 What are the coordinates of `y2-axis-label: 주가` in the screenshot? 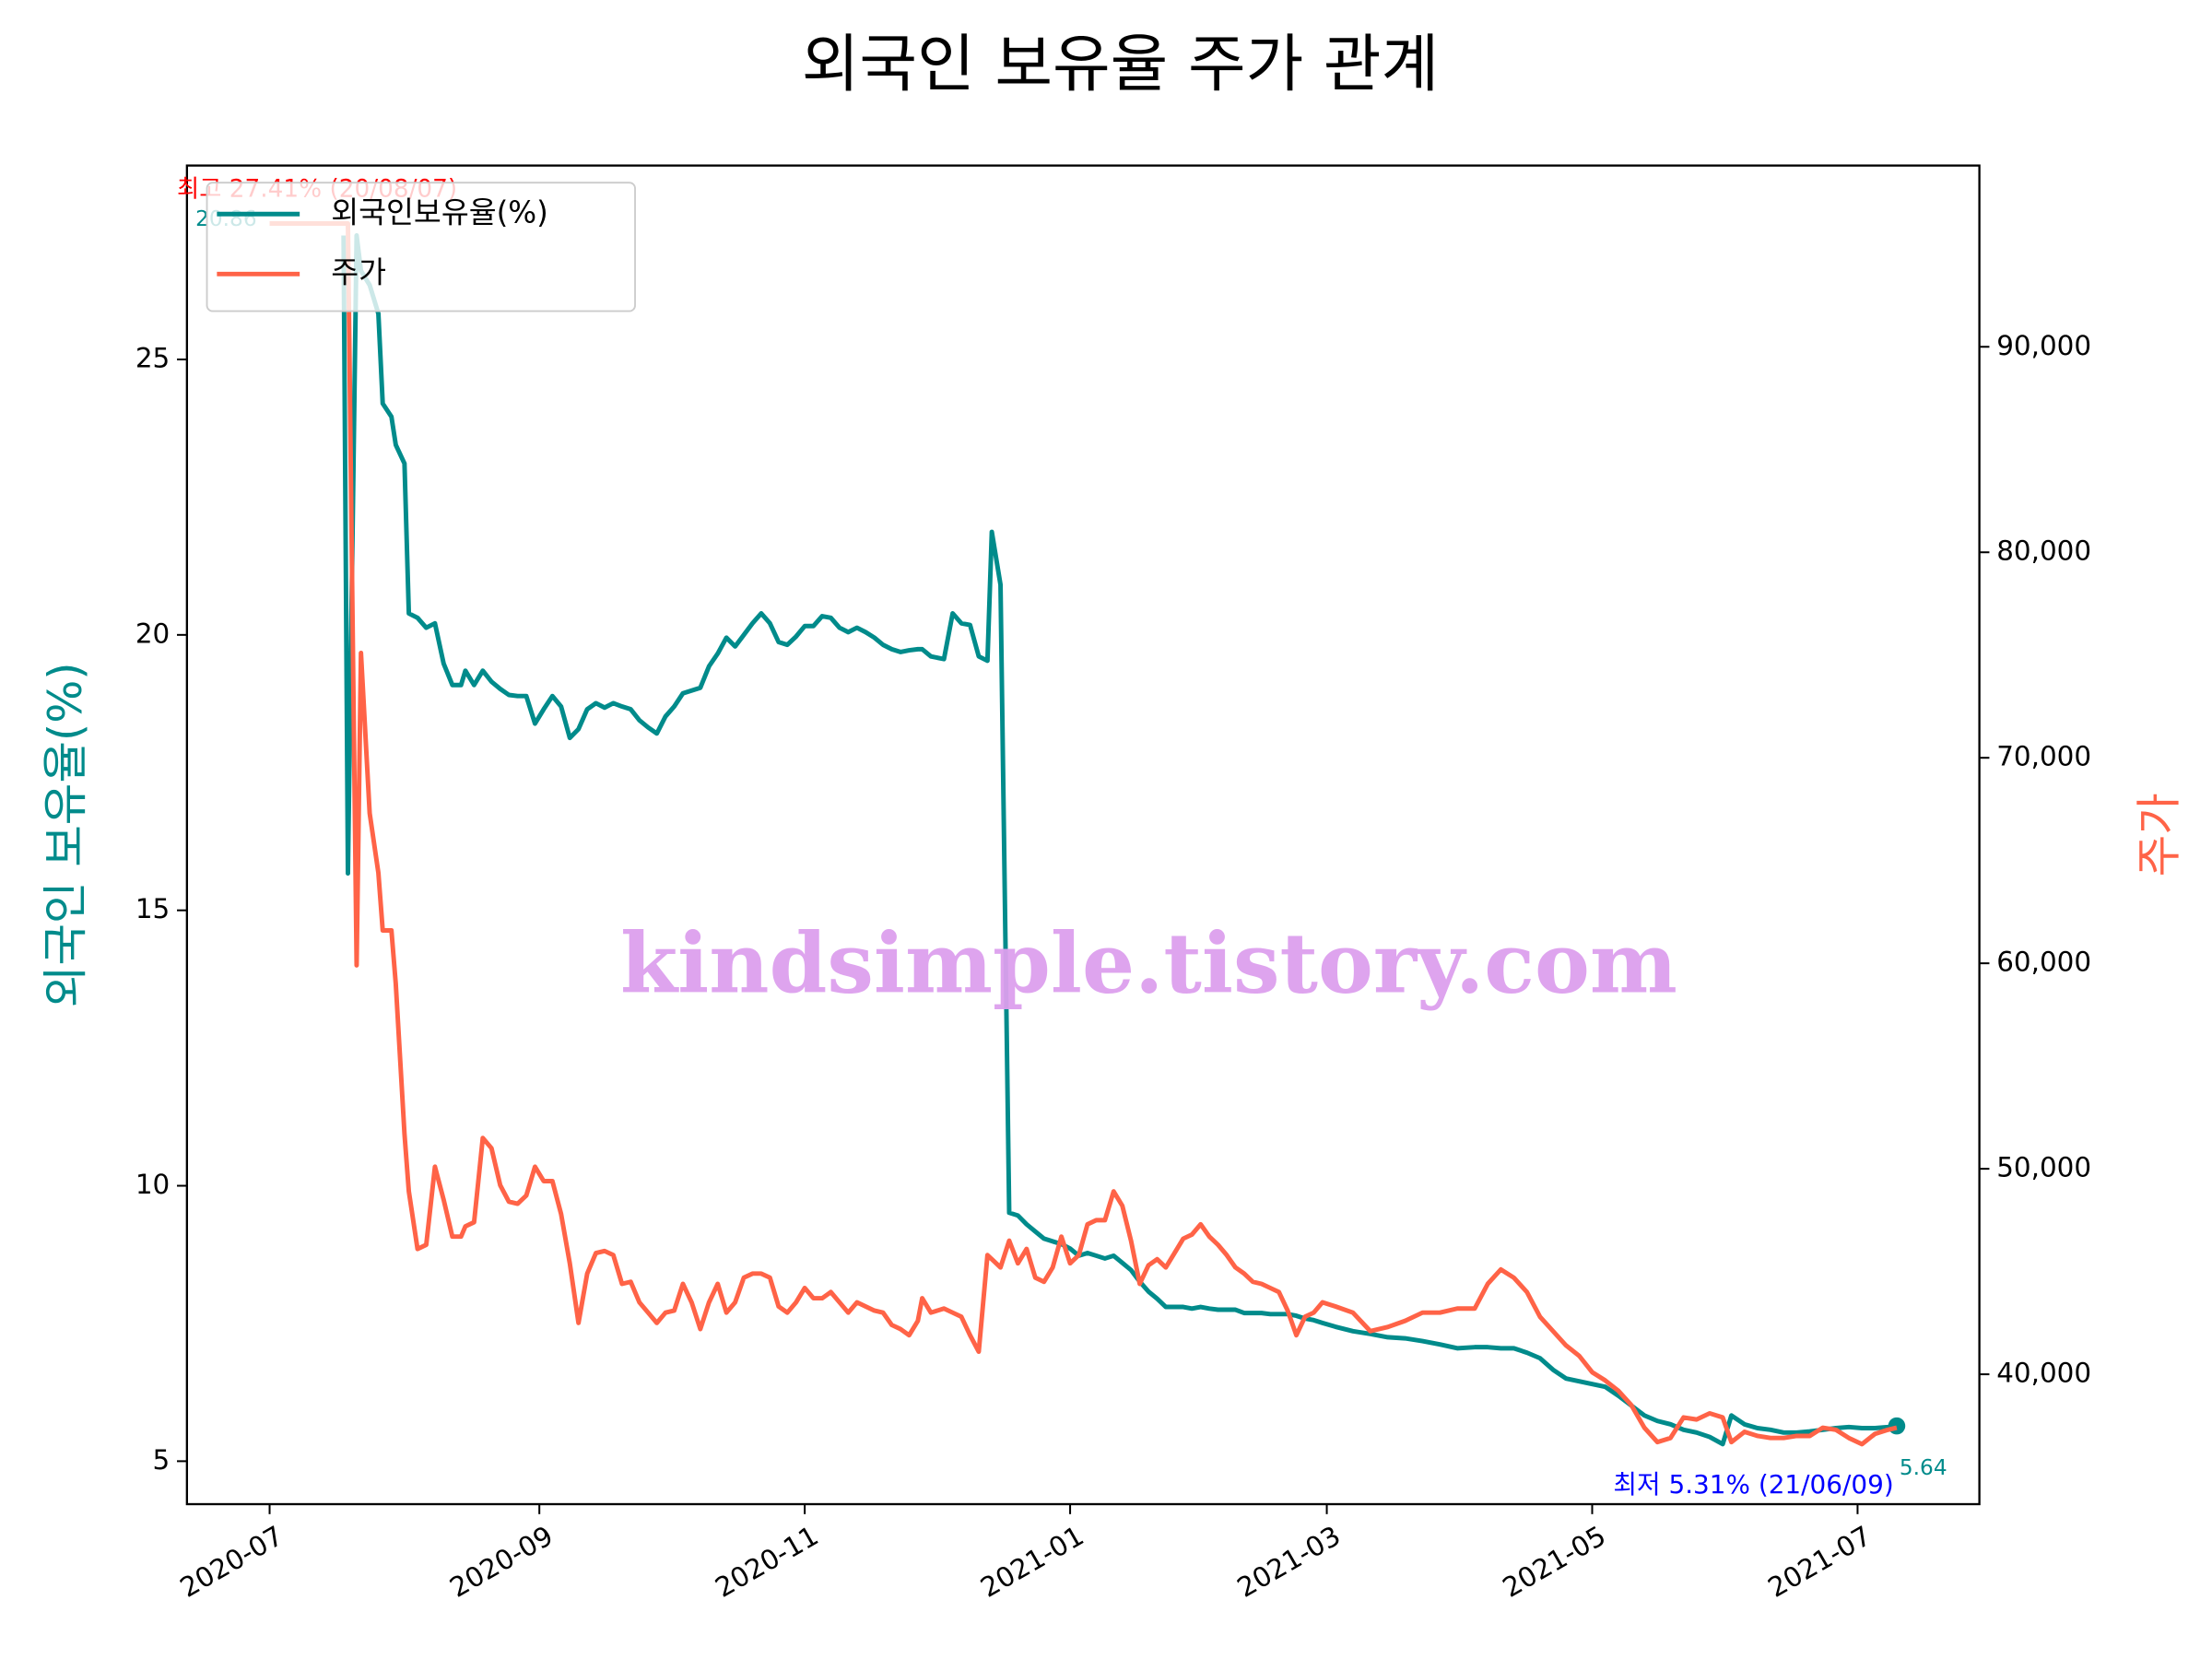 It's located at (2158, 835).